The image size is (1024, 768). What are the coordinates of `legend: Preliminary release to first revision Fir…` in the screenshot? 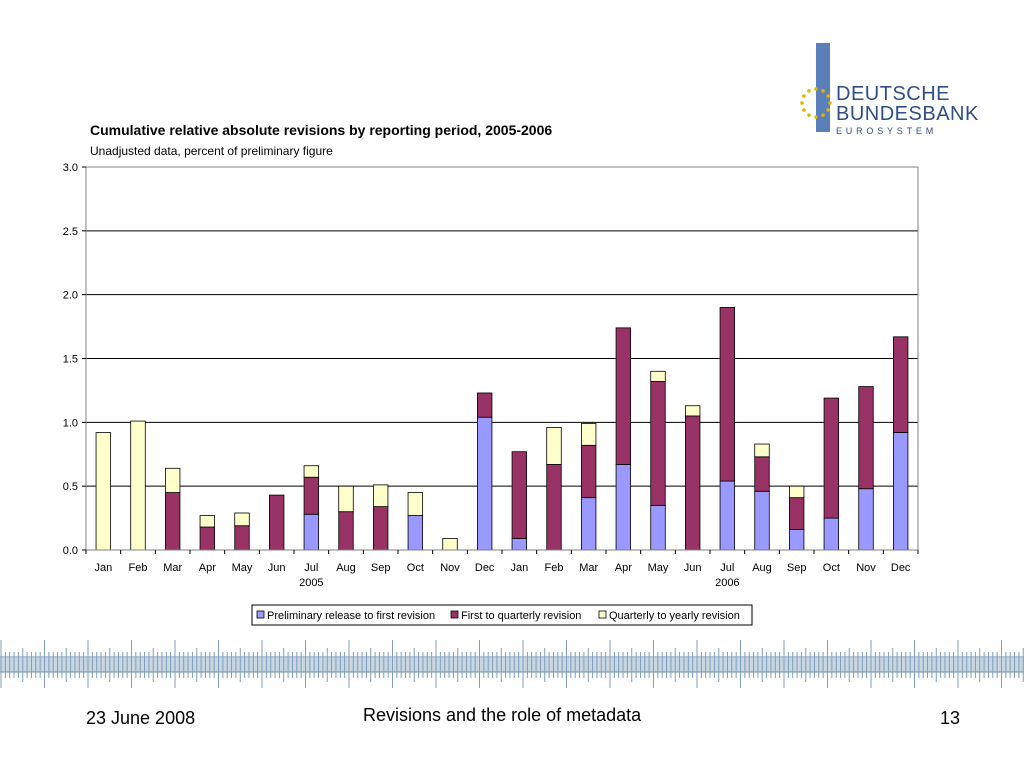 It's located at (502, 615).